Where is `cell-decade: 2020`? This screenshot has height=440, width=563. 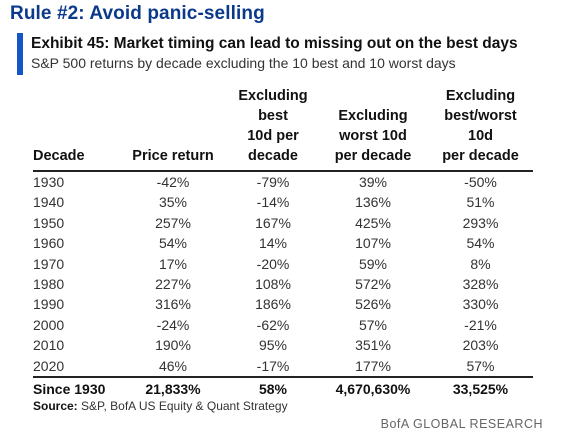
cell-decade: 2020 is located at coordinates (49, 365).